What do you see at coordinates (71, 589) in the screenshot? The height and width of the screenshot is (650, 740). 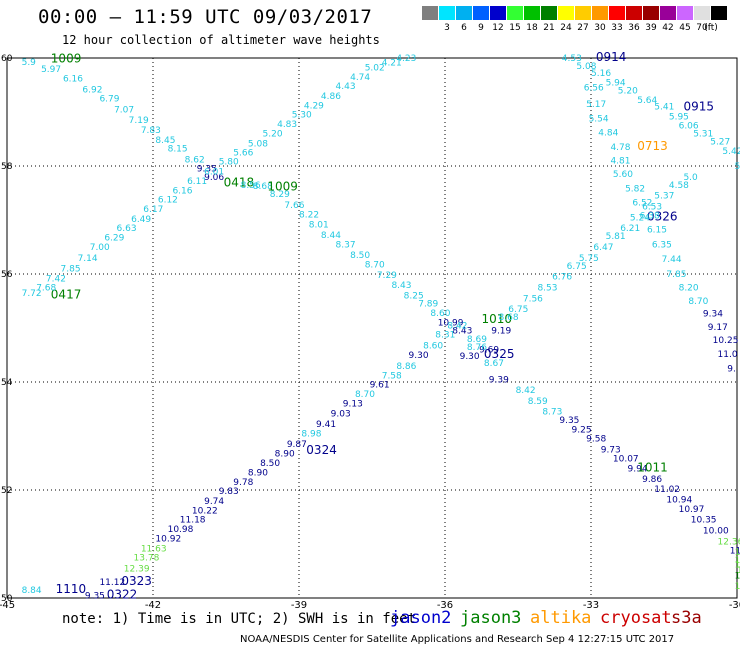 I see `pass-time-label: 1110` at bounding box center [71, 589].